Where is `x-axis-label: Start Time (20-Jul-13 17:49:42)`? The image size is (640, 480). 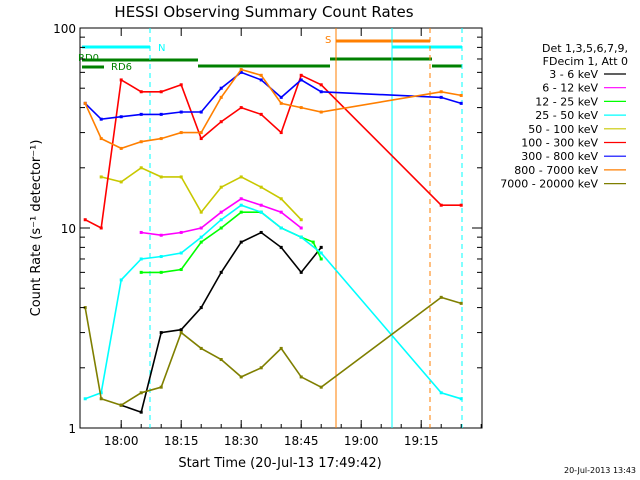 x-axis-label: Start Time (20-Jul-13 17:49:42) is located at coordinates (279, 463).